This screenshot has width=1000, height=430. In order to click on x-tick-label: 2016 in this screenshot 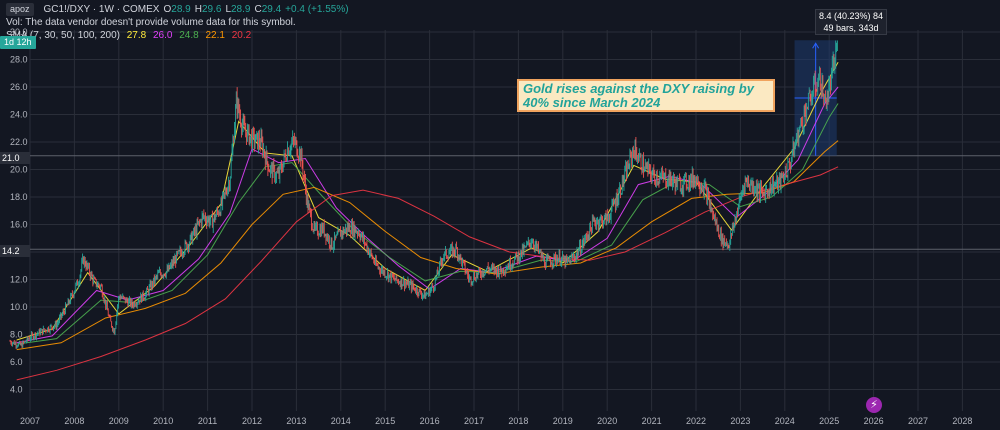, I will do `click(430, 421)`.